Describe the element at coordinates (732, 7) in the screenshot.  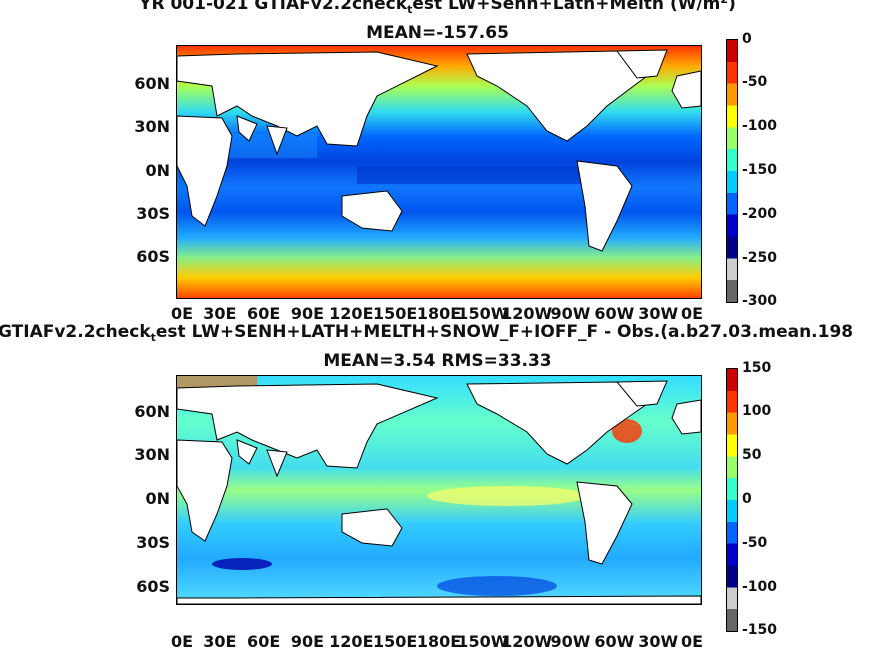
I see `panel1-title-text-c: )` at that location.